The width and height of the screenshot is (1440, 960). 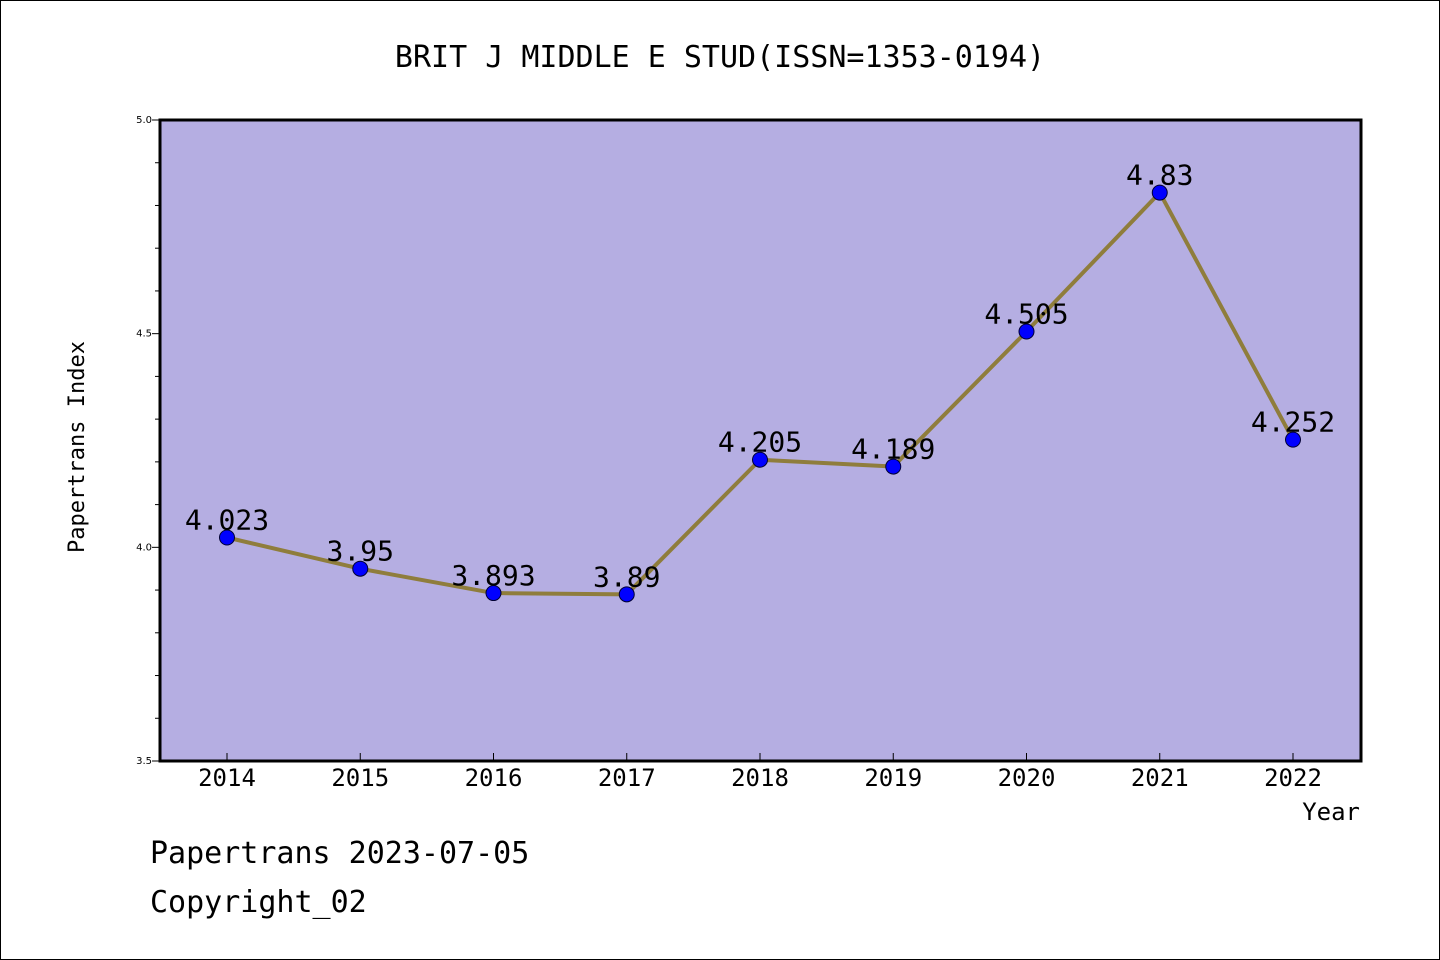 I want to click on data-label: 4.83, so click(x=1159, y=175).